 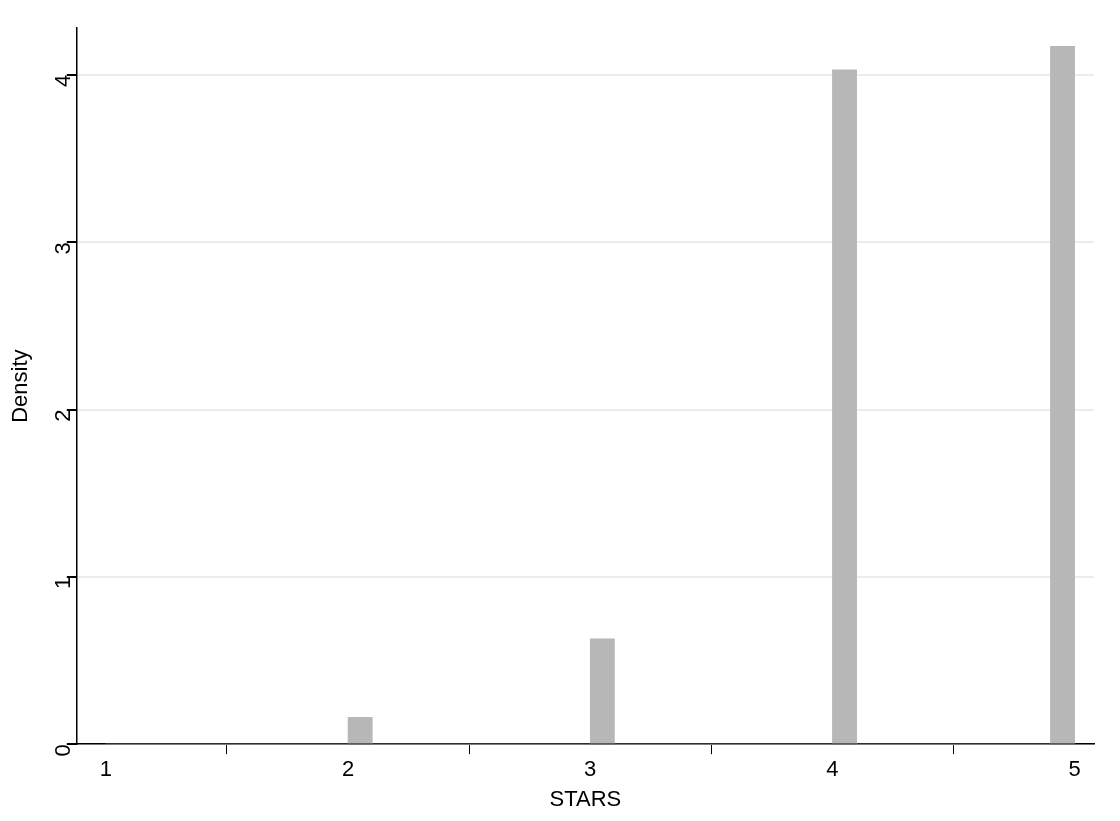 What do you see at coordinates (62, 81) in the screenshot?
I see `y-tick-label: 4` at bounding box center [62, 81].